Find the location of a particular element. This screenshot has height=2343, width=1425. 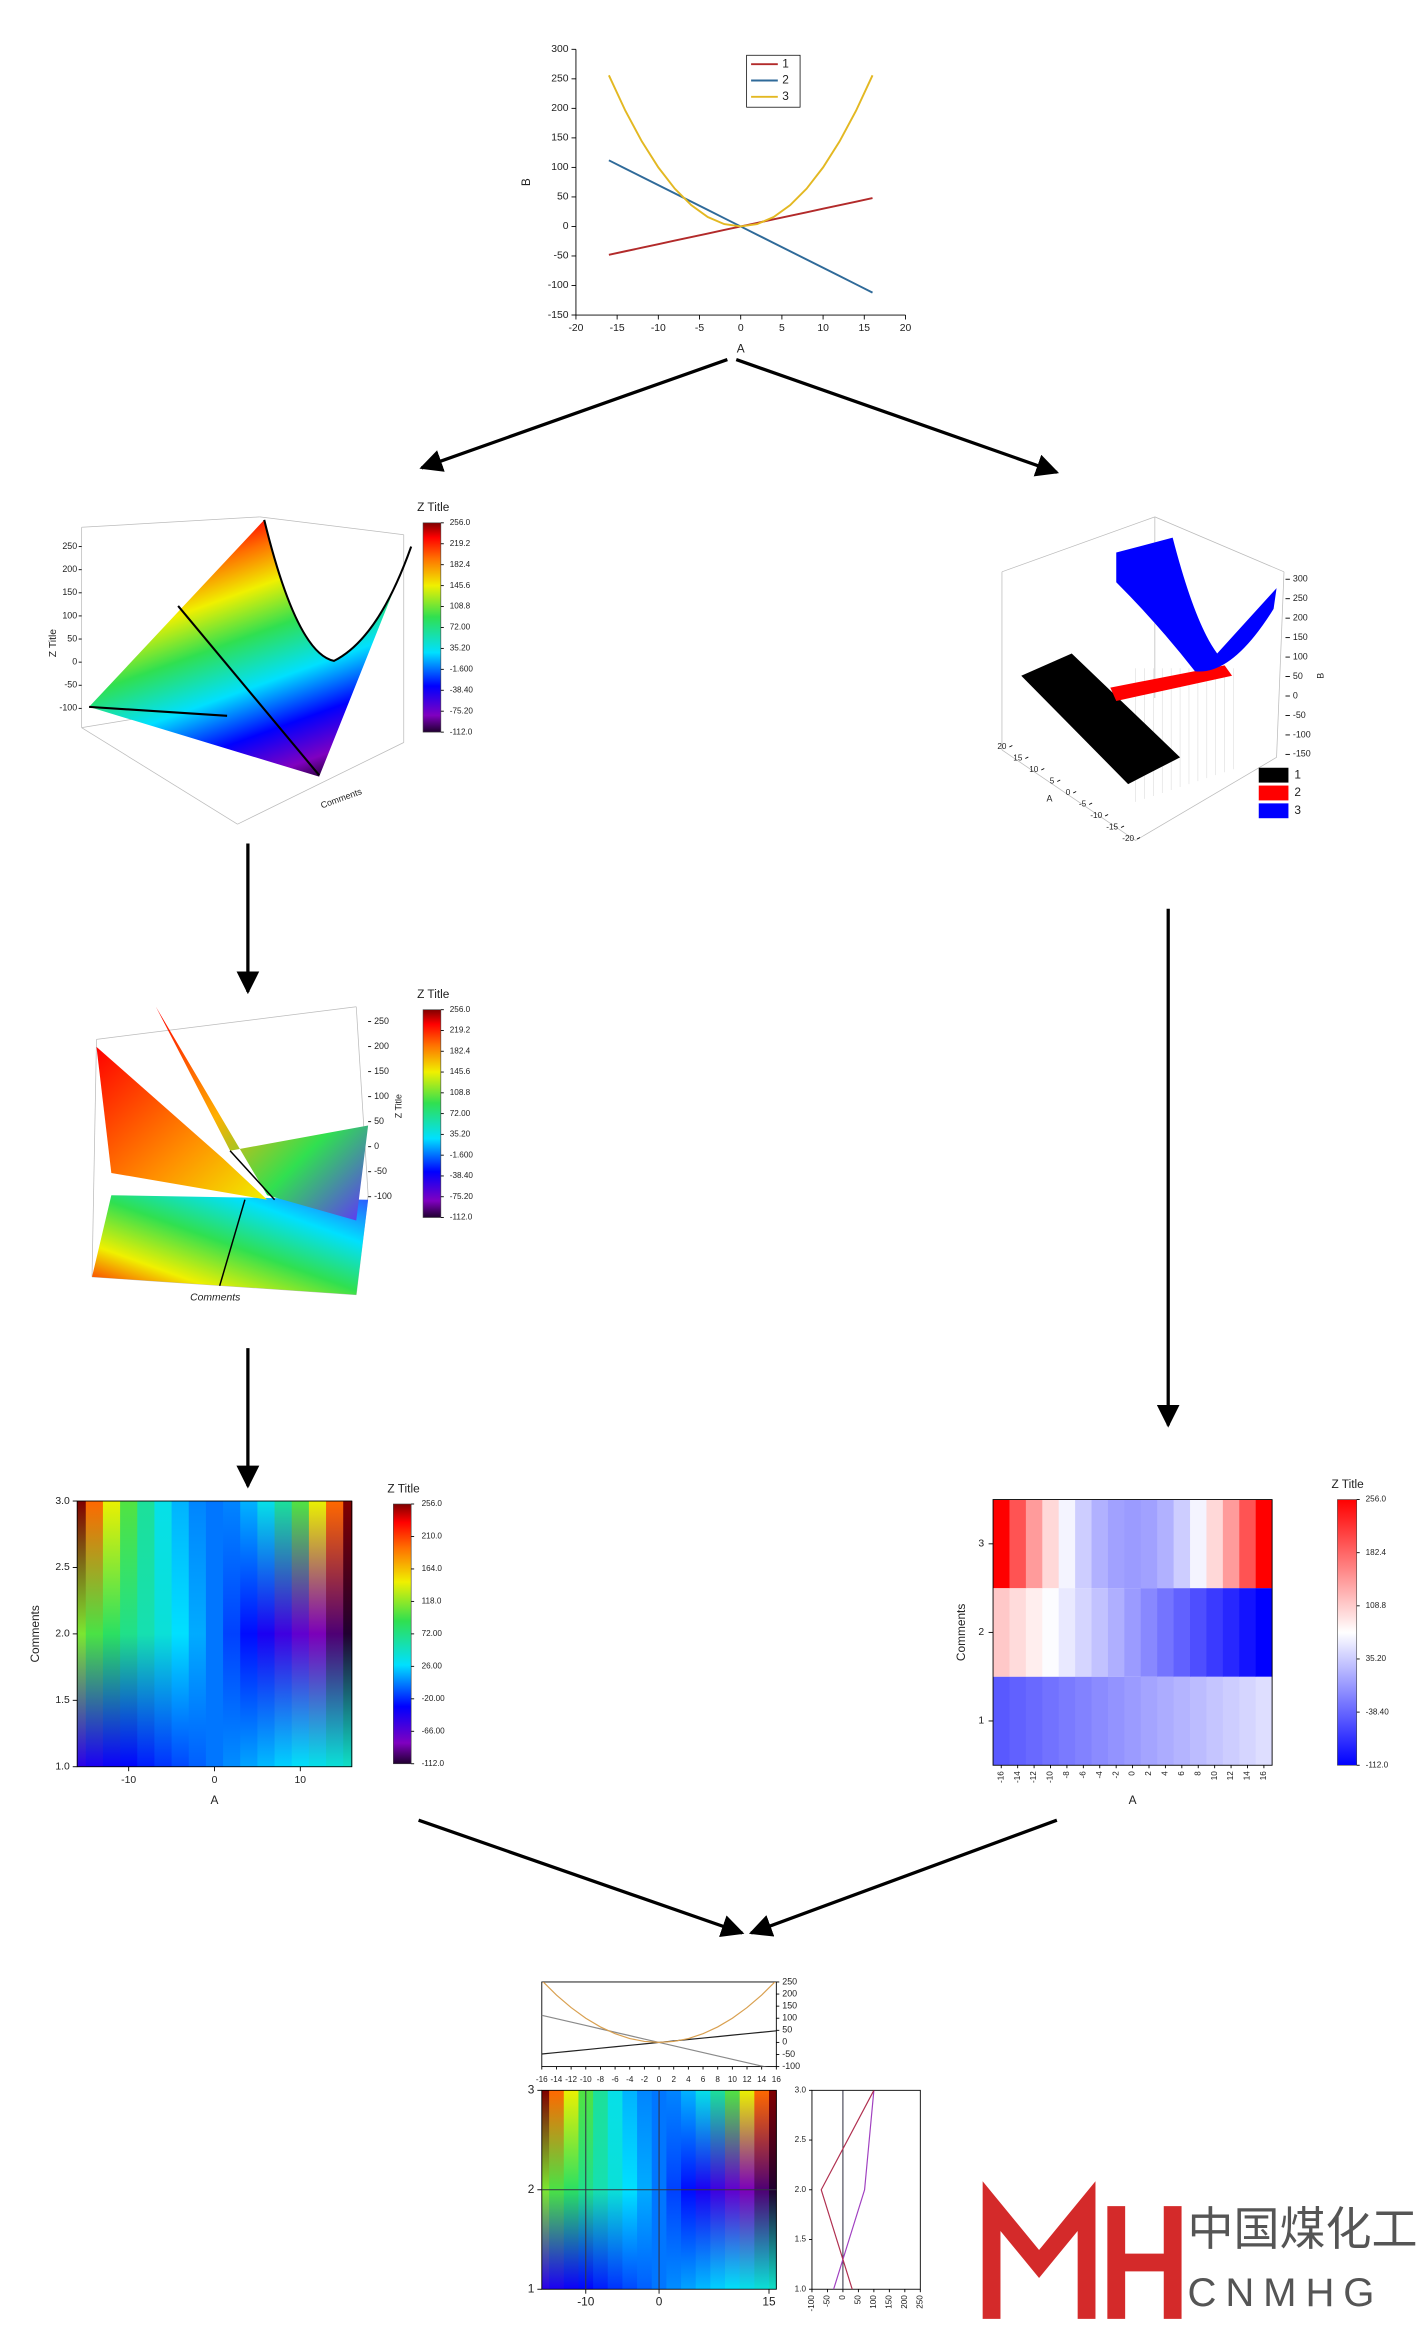

z-tick-label: 200 is located at coordinates (69, 569).